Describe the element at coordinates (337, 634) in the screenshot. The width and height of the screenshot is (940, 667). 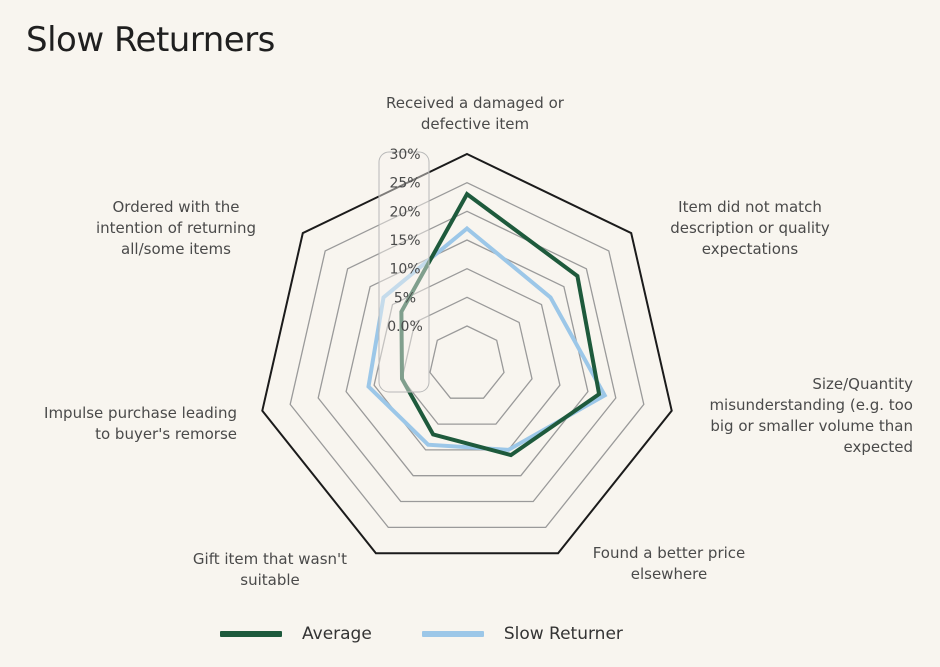
I see `legend-label-average: Average` at that location.